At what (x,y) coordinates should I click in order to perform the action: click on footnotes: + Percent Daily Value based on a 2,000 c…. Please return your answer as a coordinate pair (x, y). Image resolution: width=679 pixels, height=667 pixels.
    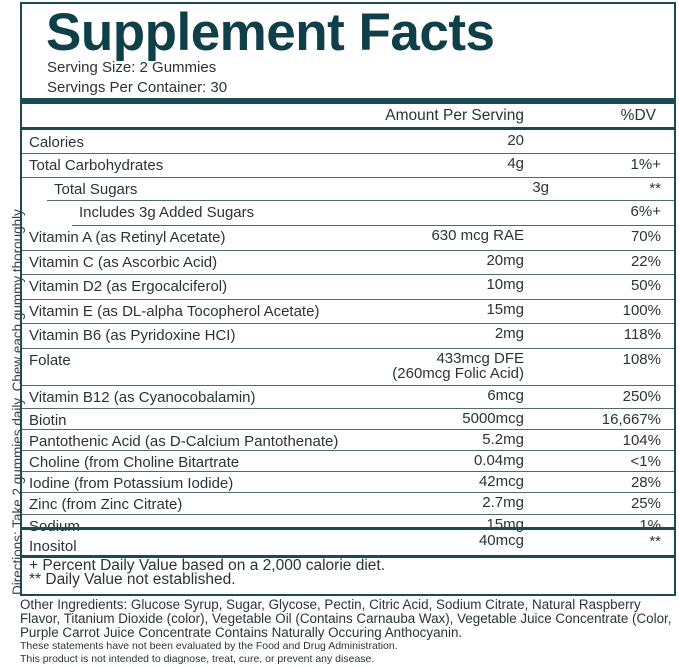
    Looking at the image, I should click on (207, 572).